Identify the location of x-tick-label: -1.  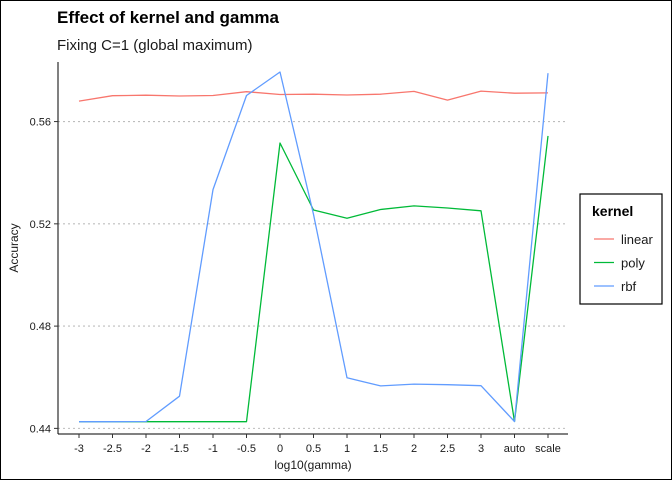
(213, 449).